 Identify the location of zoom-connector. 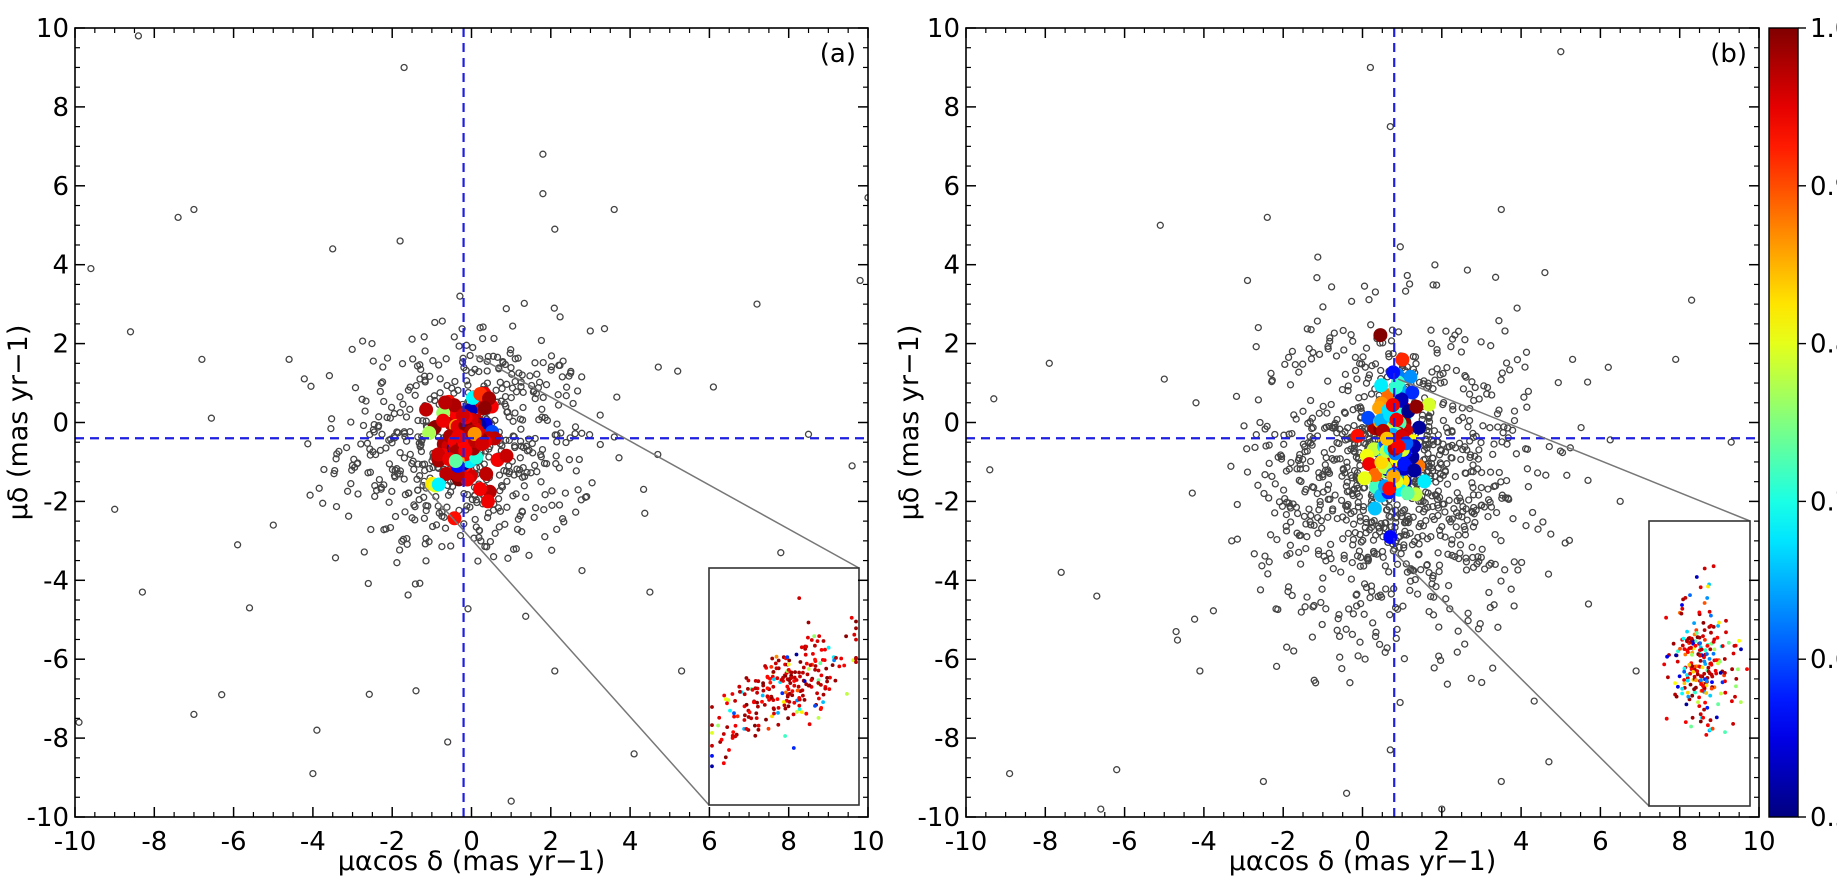
(564, 643).